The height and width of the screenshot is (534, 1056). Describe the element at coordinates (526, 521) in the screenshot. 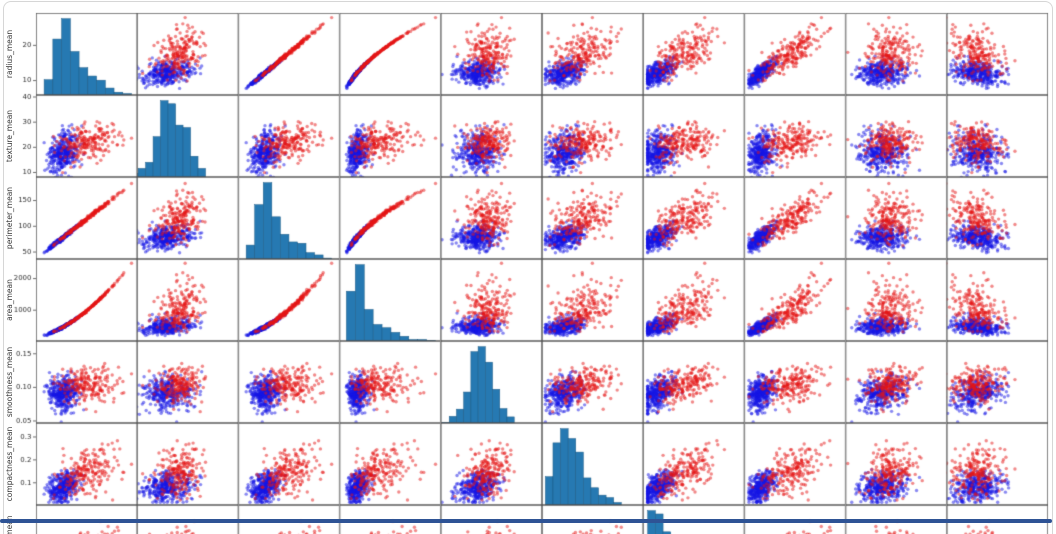

I see `horizontal-scrollbar-thumb` at that location.